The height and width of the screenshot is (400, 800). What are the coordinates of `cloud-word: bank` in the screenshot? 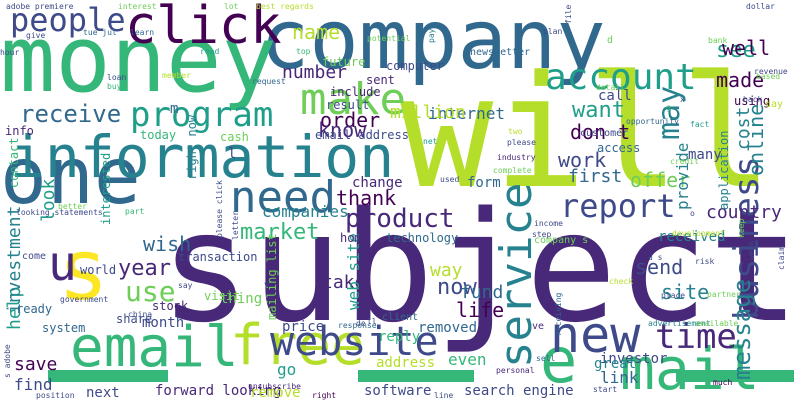 It's located at (718, 40).